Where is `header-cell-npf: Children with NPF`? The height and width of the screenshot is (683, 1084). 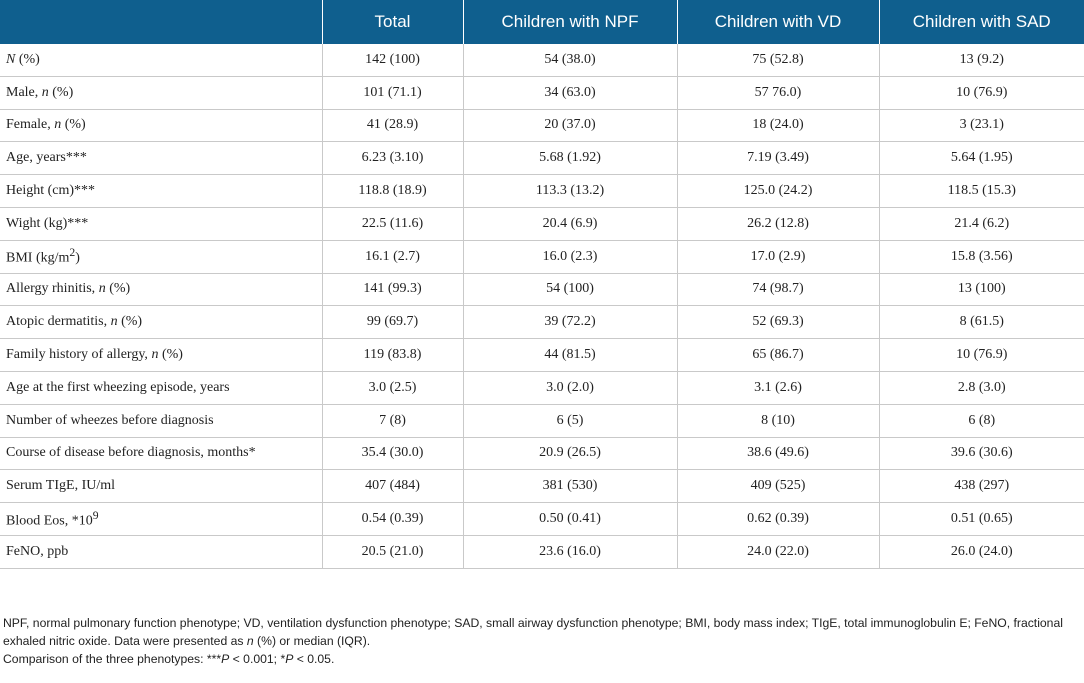
header-cell-npf: Children with NPF is located at coordinates (569, 22).